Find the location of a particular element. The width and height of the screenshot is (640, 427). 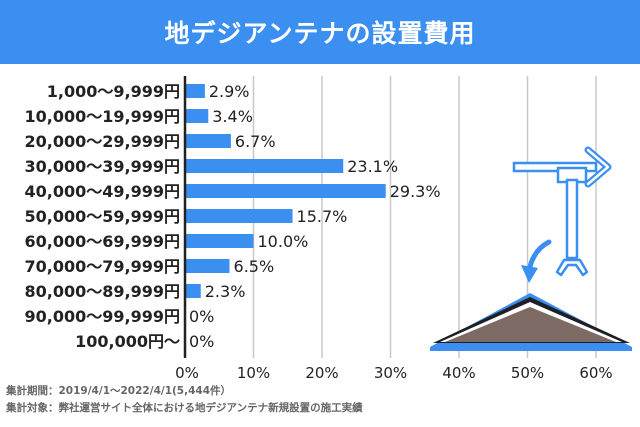

value-label: 10.0% is located at coordinates (283, 241).